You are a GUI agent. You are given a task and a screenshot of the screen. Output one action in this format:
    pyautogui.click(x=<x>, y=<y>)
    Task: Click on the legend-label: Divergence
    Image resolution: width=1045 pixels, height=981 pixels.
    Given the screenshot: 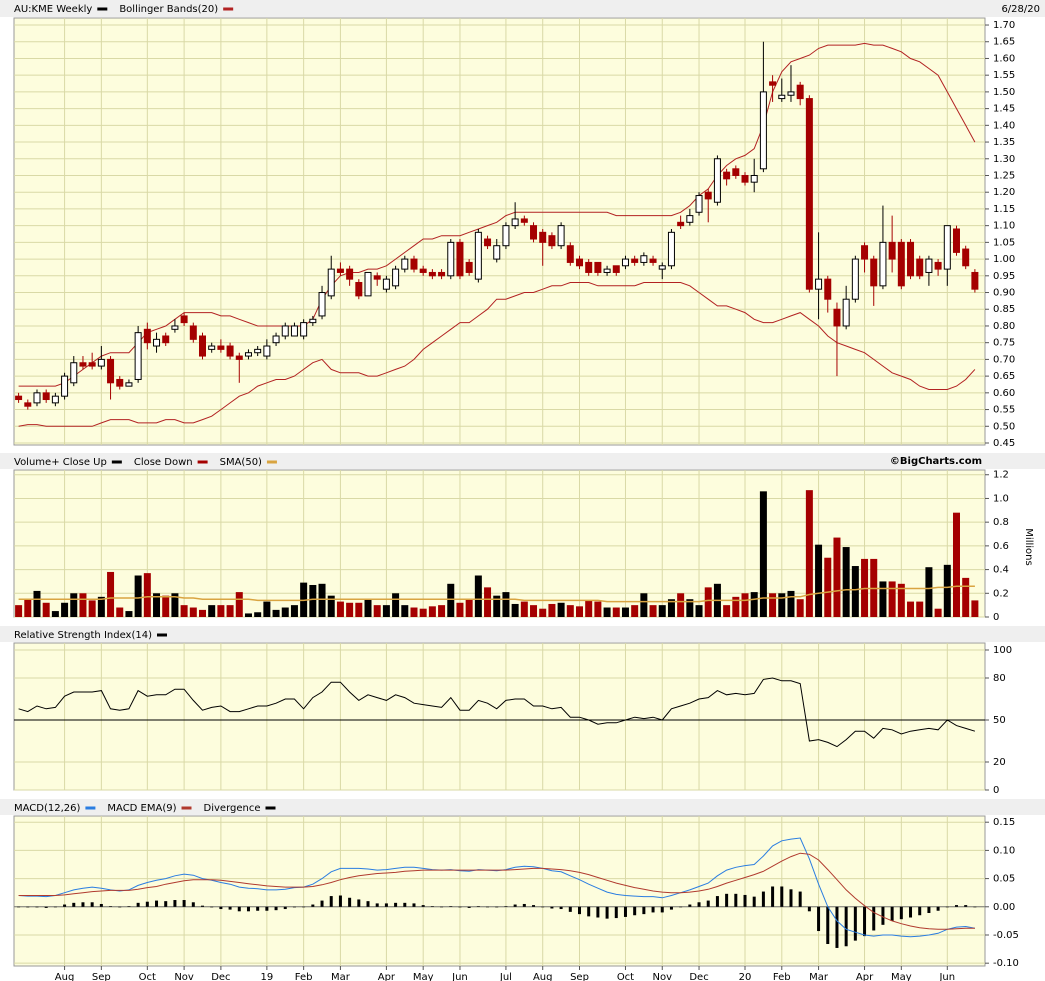 What is the action you would take?
    pyautogui.click(x=232, y=808)
    